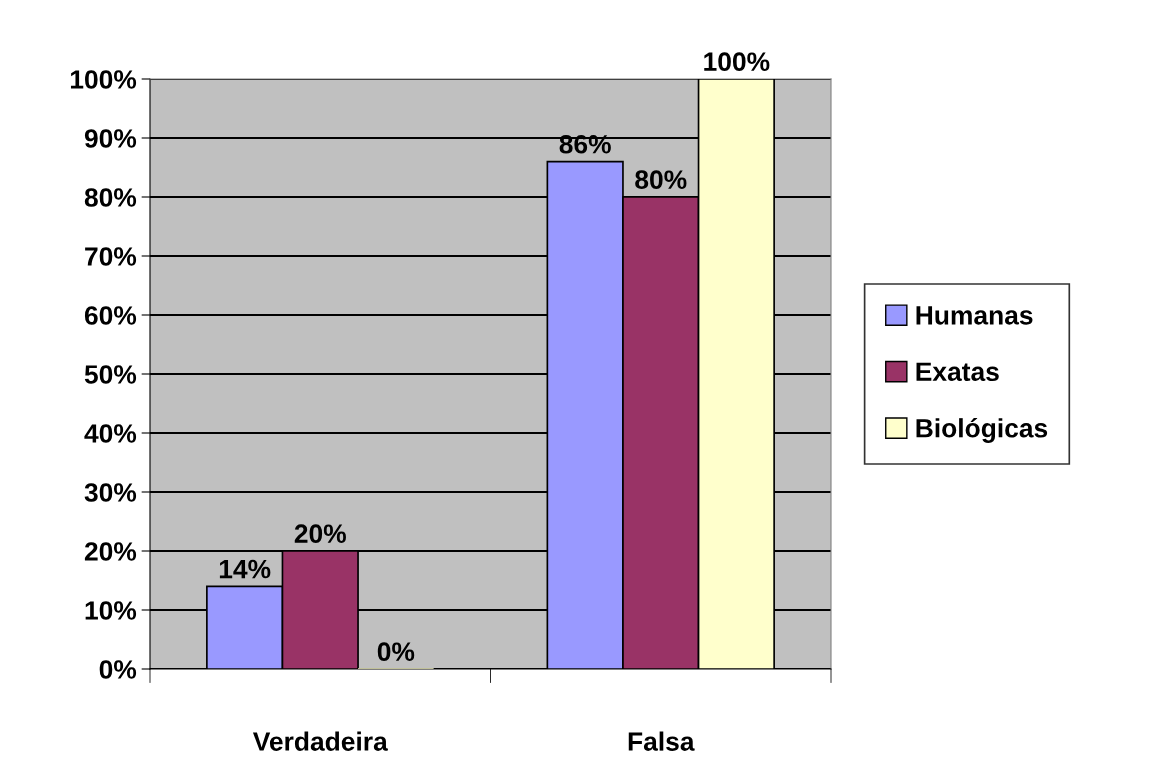 This screenshot has width=1160, height=758. I want to click on y-tick-label: 30%, so click(110, 492).